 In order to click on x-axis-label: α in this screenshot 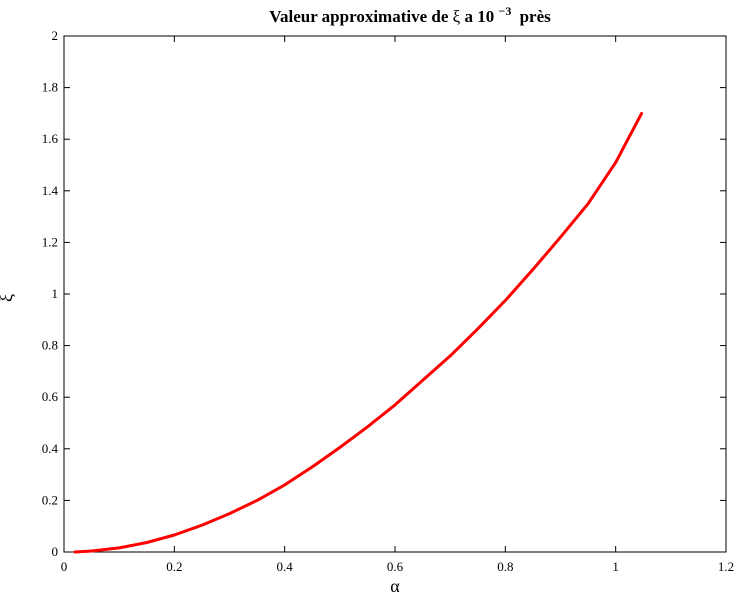, I will do `click(395, 586)`.